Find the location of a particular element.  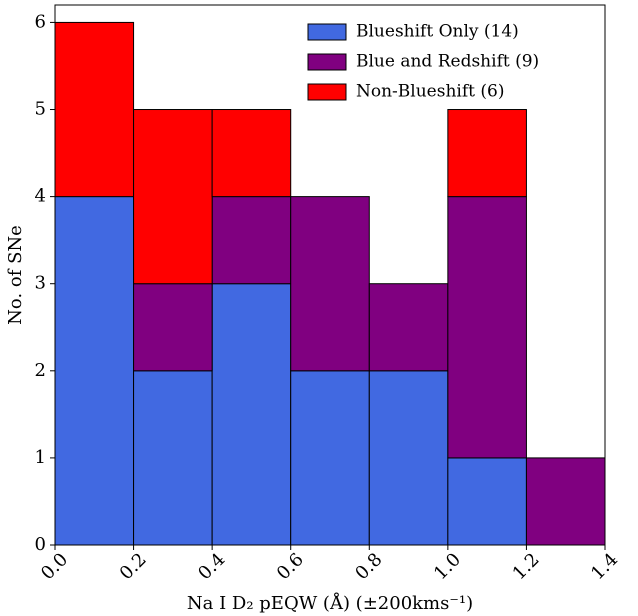

x-tick-label: 0.6 is located at coordinates (290, 566).